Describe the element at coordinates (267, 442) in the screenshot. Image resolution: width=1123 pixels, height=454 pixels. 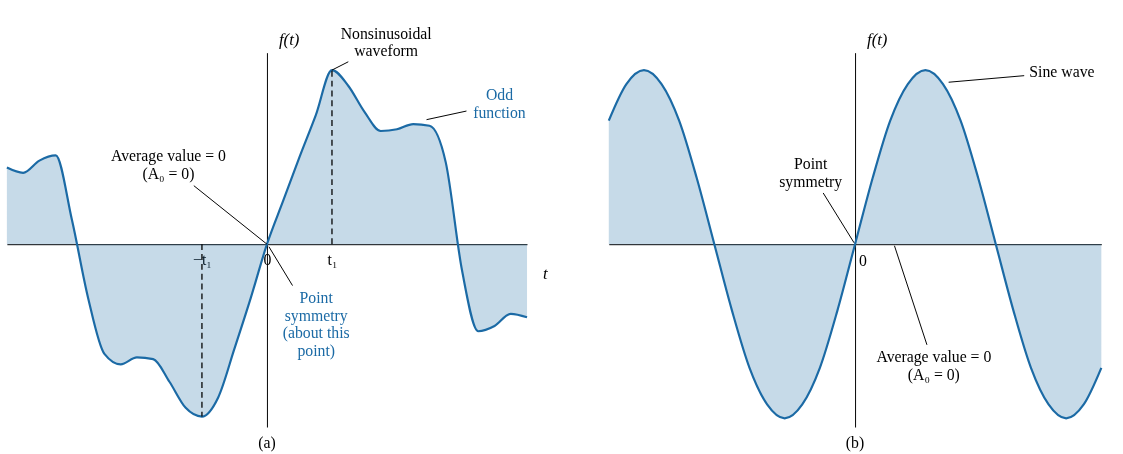
I see `text: (a)` at that location.